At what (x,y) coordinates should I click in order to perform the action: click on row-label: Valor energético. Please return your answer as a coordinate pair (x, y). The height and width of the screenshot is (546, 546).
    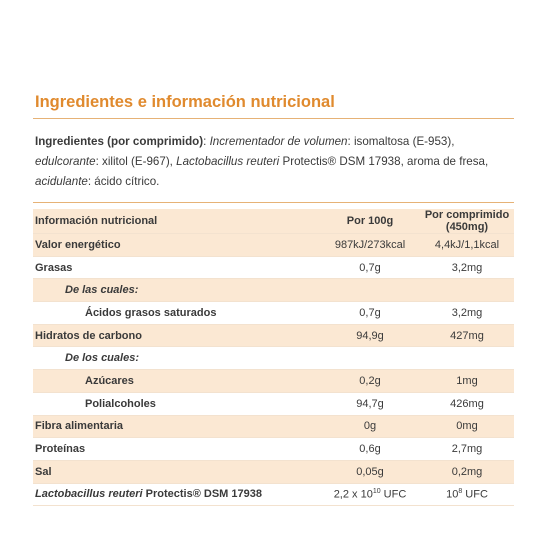
    Looking at the image, I should click on (176, 245).